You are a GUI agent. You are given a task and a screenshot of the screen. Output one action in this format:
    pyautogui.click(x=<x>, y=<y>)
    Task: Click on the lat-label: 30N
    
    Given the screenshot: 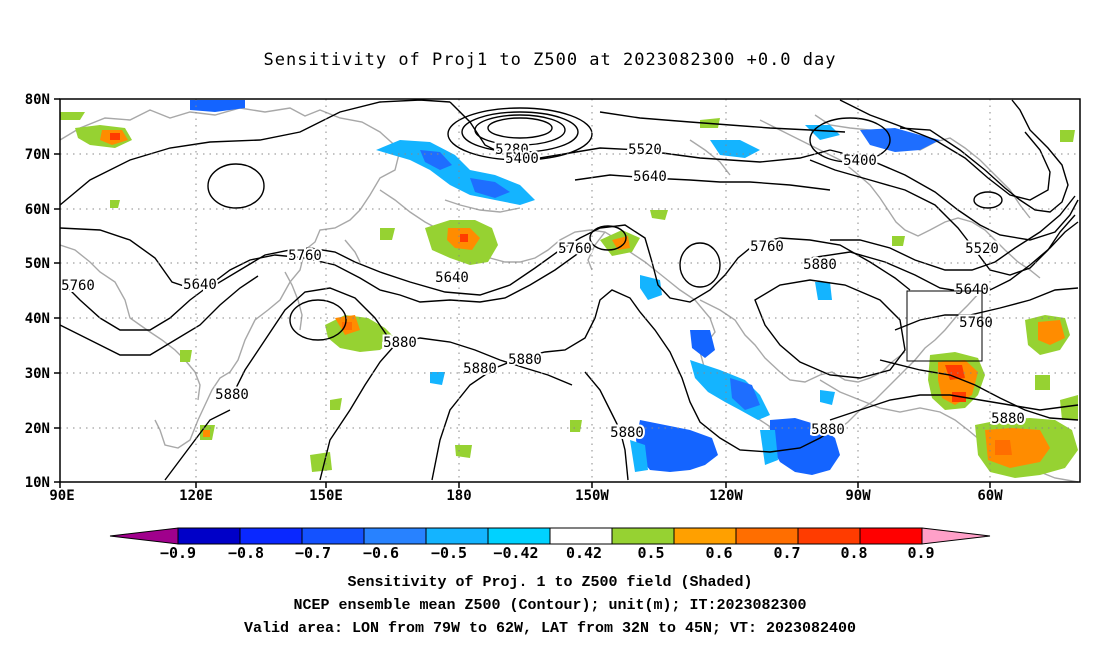 What is the action you would take?
    pyautogui.click(x=37, y=374)
    